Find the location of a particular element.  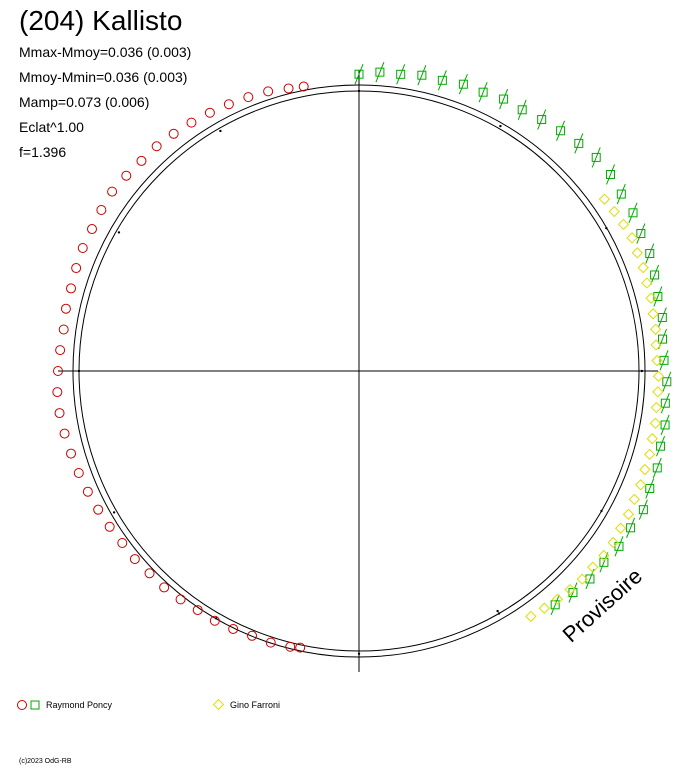

stat-eclat: Eclat^1.00 is located at coordinates (51, 127).